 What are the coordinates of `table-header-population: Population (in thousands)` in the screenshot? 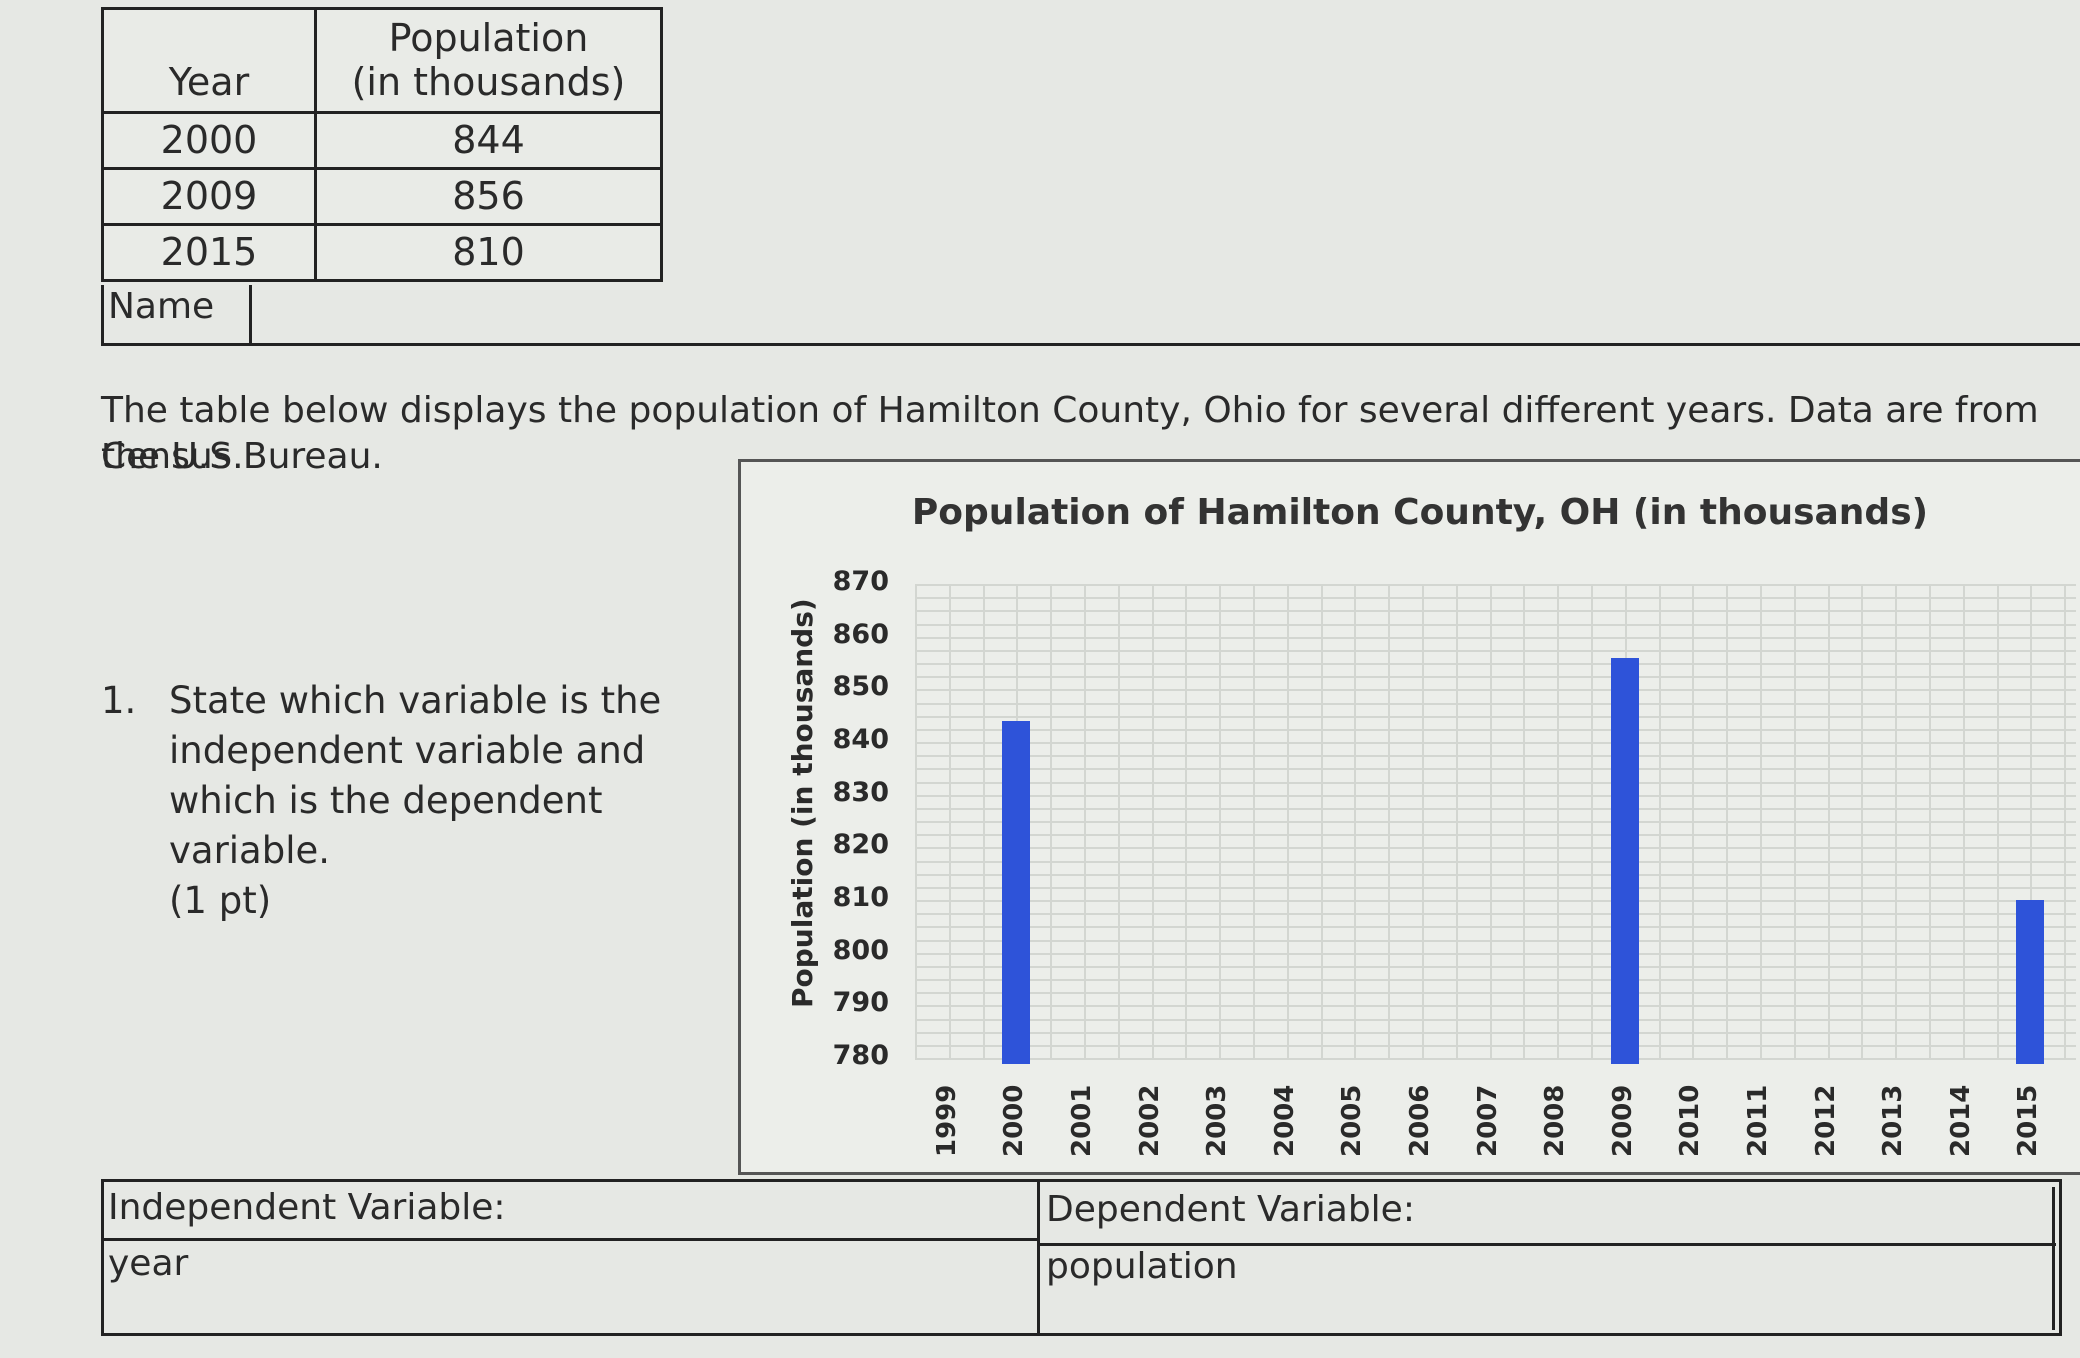 It's located at (488, 60).